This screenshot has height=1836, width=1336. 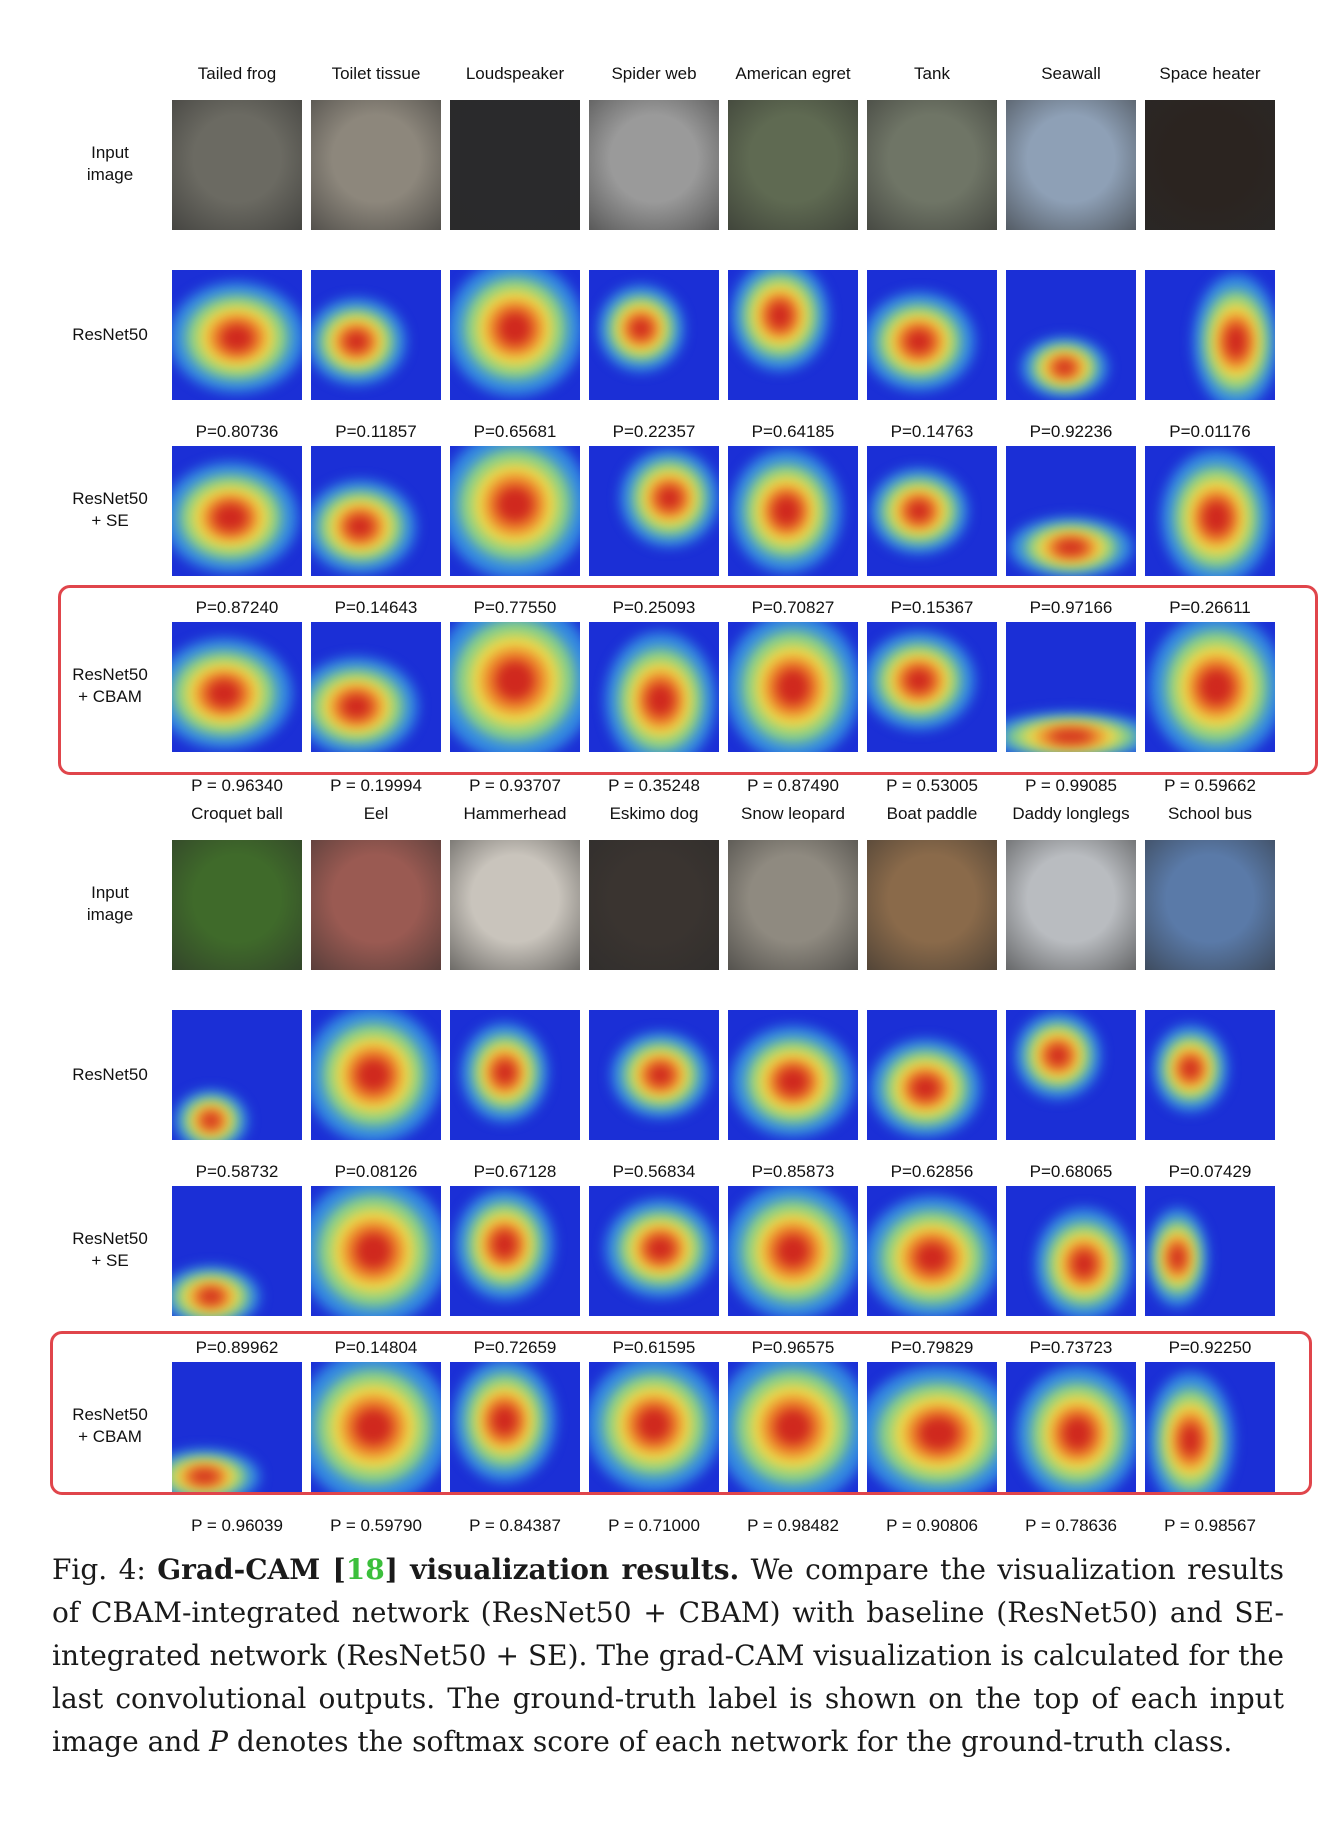 What do you see at coordinates (932, 73) in the screenshot?
I see `class-label: Tank` at bounding box center [932, 73].